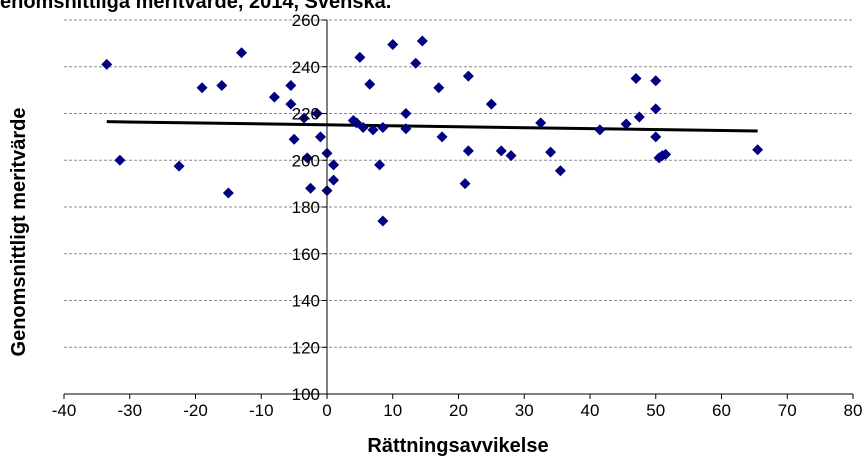 This screenshot has height=459, width=866. Describe the element at coordinates (261, 410) in the screenshot. I see `x-tick-label: -10` at that location.